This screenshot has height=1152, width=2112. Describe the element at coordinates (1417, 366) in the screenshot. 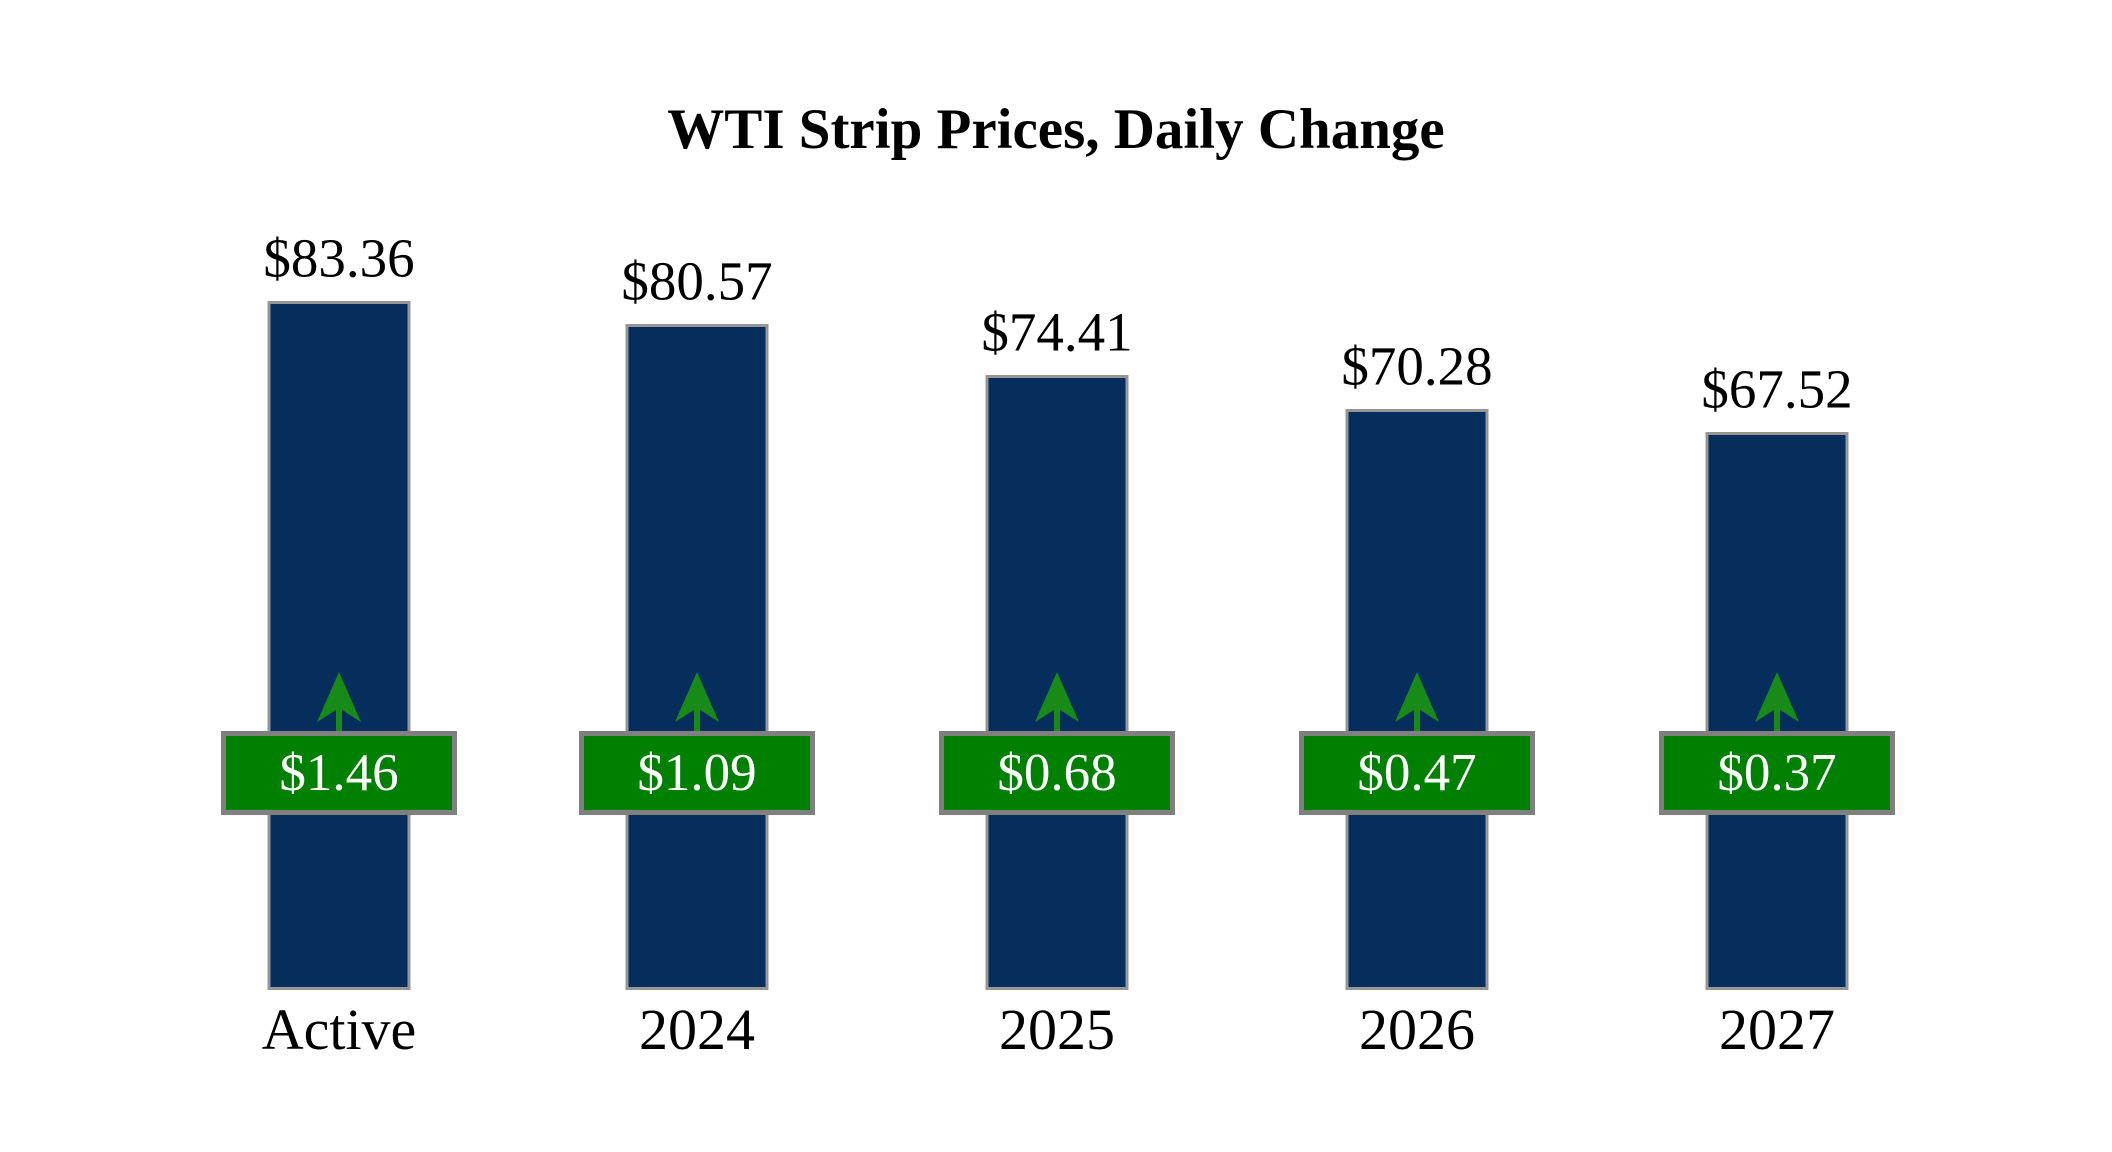

I see `price-label: $70.28` at that location.